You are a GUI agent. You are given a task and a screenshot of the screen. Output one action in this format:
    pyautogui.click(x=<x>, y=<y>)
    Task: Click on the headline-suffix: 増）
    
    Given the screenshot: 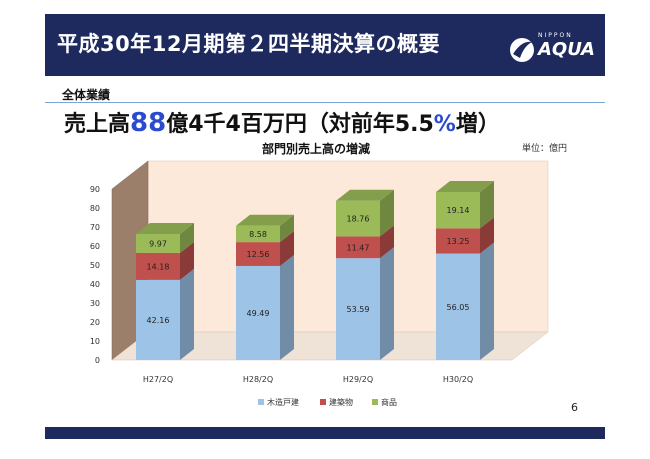 What is the action you would take?
    pyautogui.click(x=477, y=124)
    